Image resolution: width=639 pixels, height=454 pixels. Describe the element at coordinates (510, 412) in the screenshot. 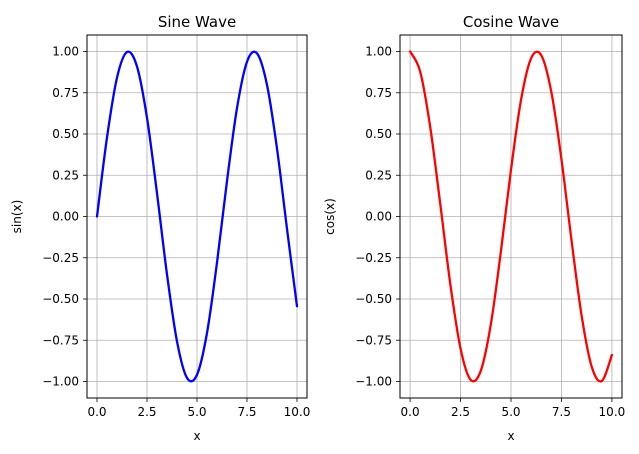

I see `cosine-x-tick-label: 5.0` at that location.